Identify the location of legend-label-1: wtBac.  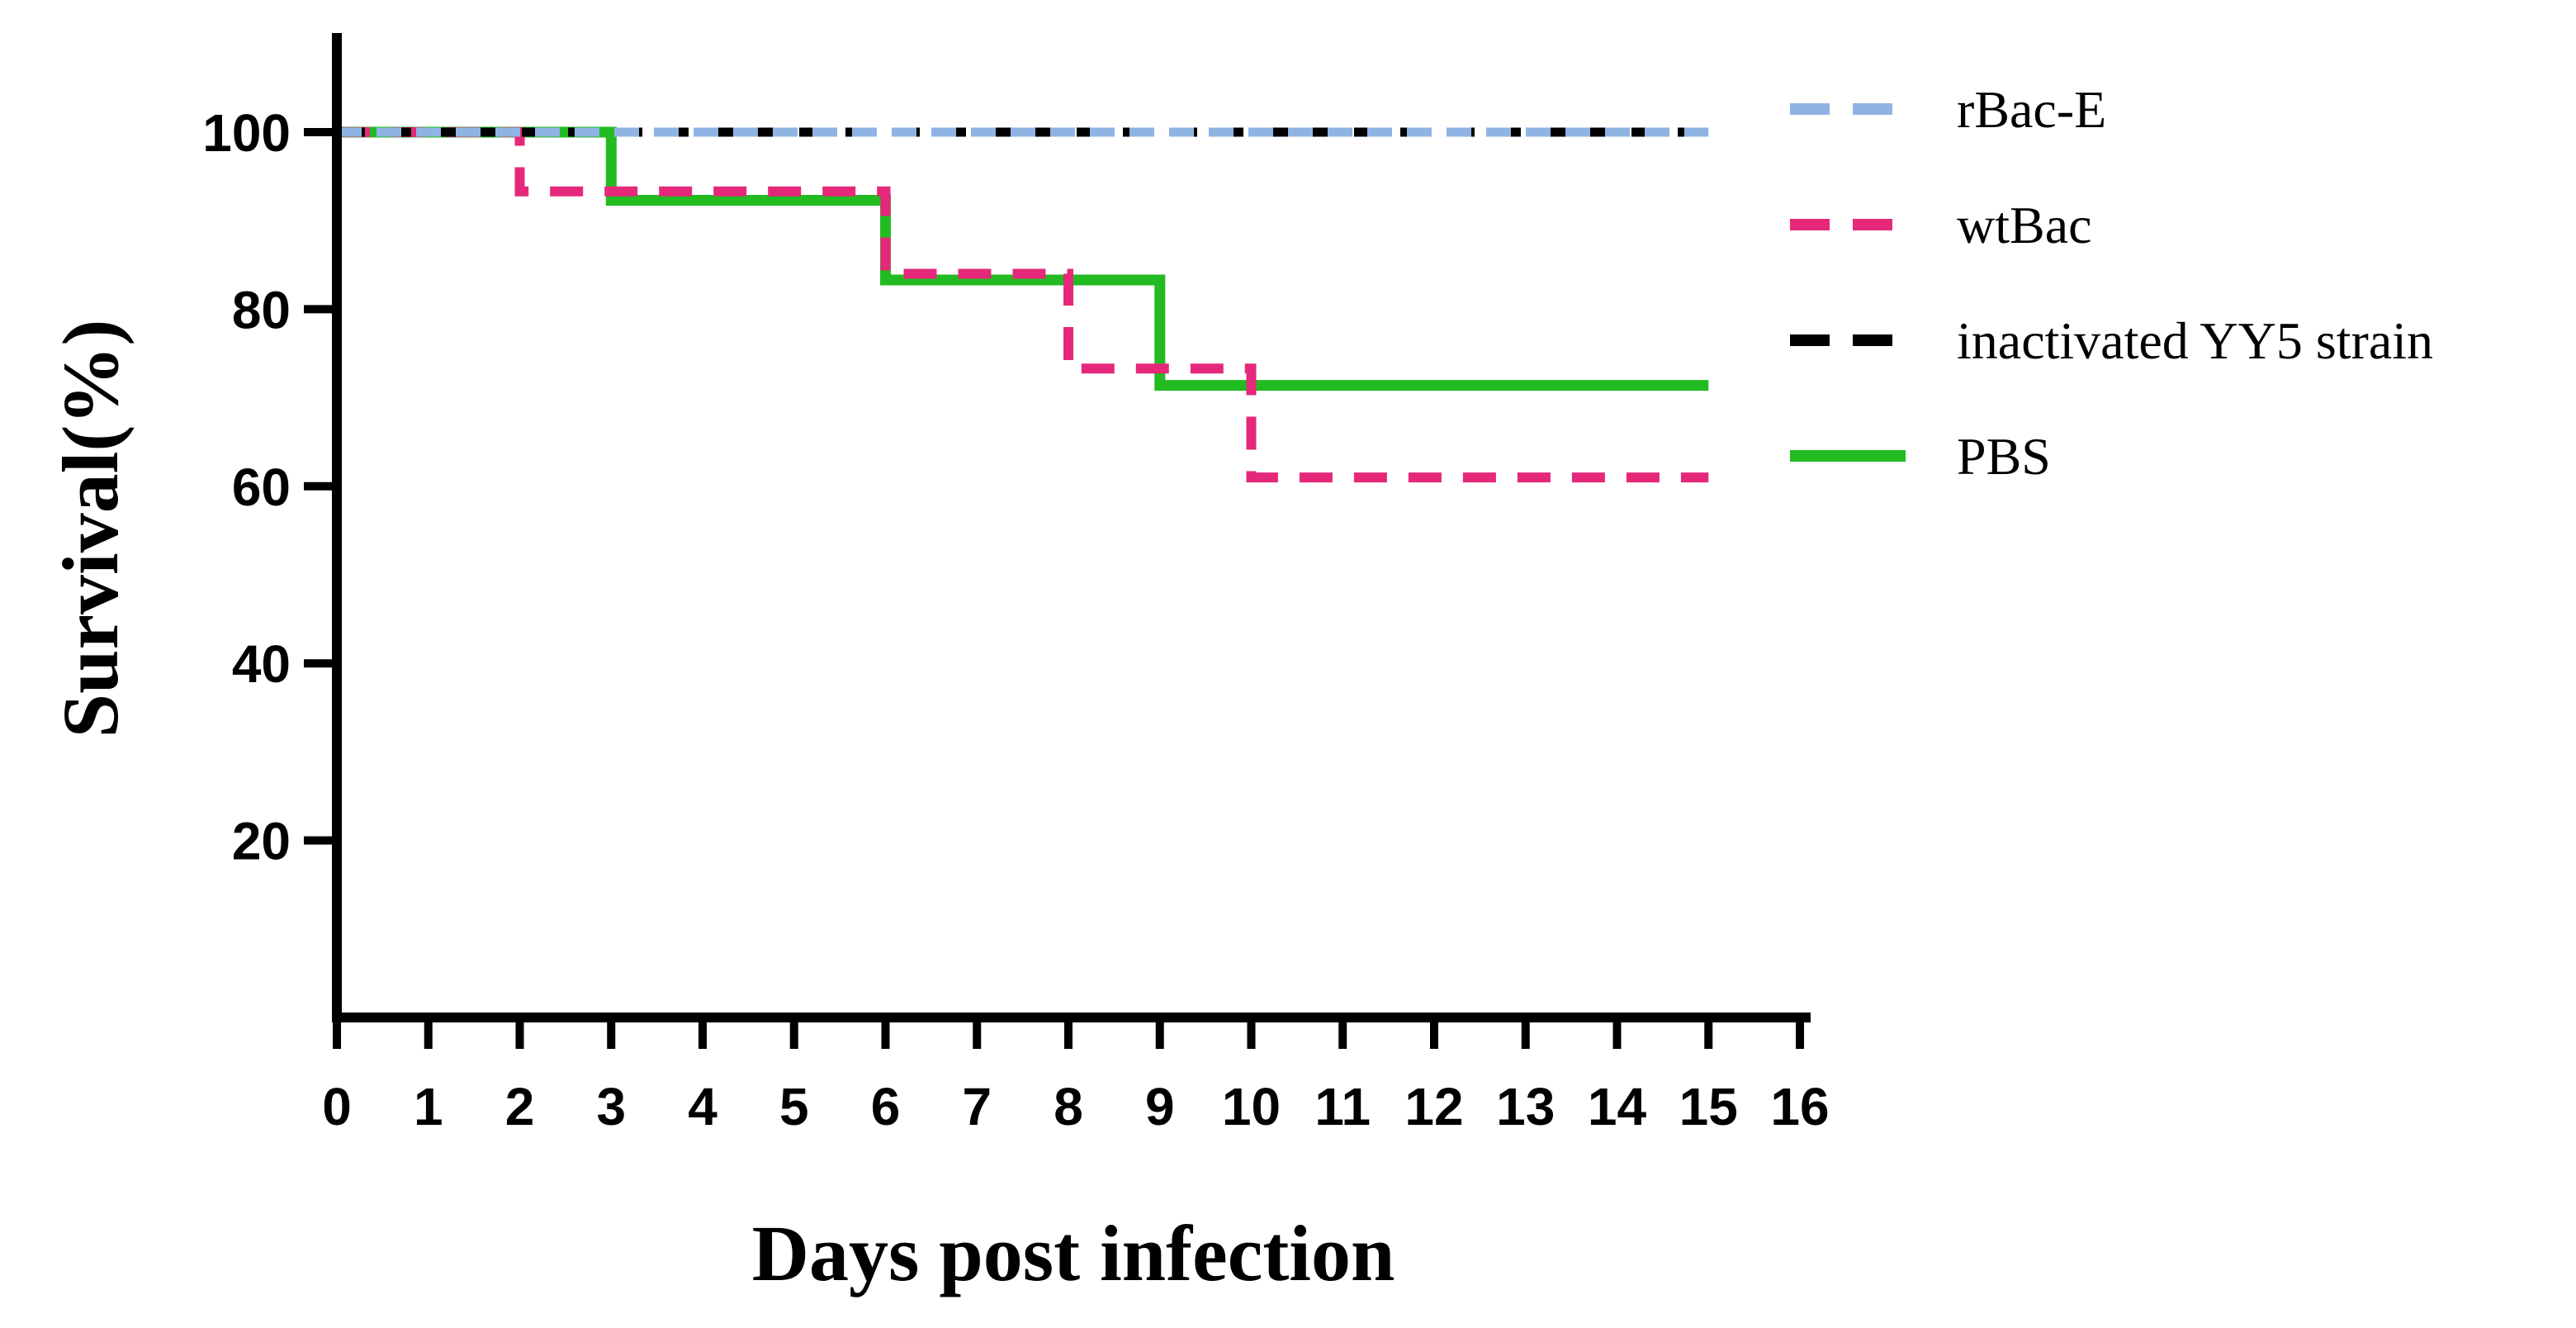
(2024, 225).